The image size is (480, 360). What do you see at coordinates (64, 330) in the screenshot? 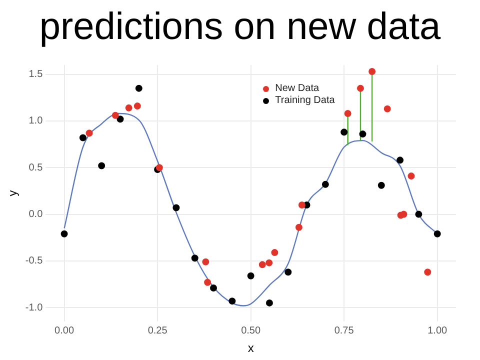
I see `x-tick-label: 0.00` at bounding box center [64, 330].